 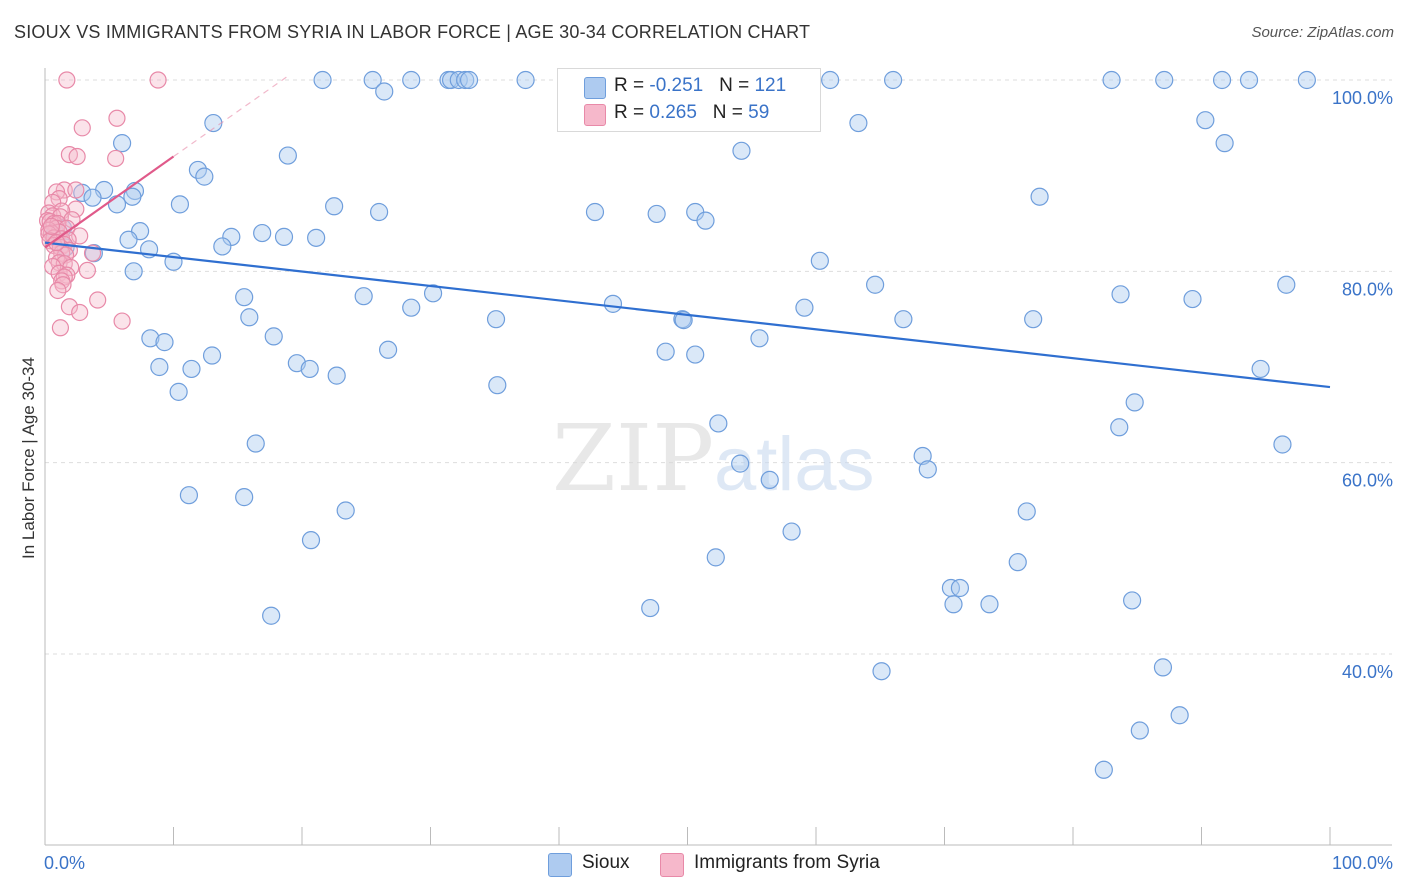 I want to click on x-tick-labels: 0.0% 100.0%, so click(x=718, y=863).